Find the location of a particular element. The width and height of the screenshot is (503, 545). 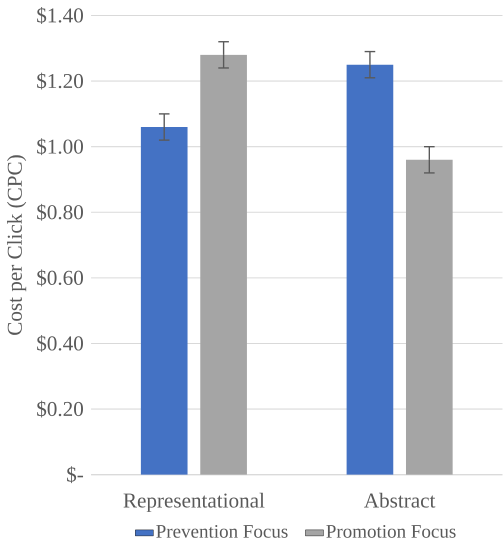

y-tick-label: $1.40 is located at coordinates (60, 15).